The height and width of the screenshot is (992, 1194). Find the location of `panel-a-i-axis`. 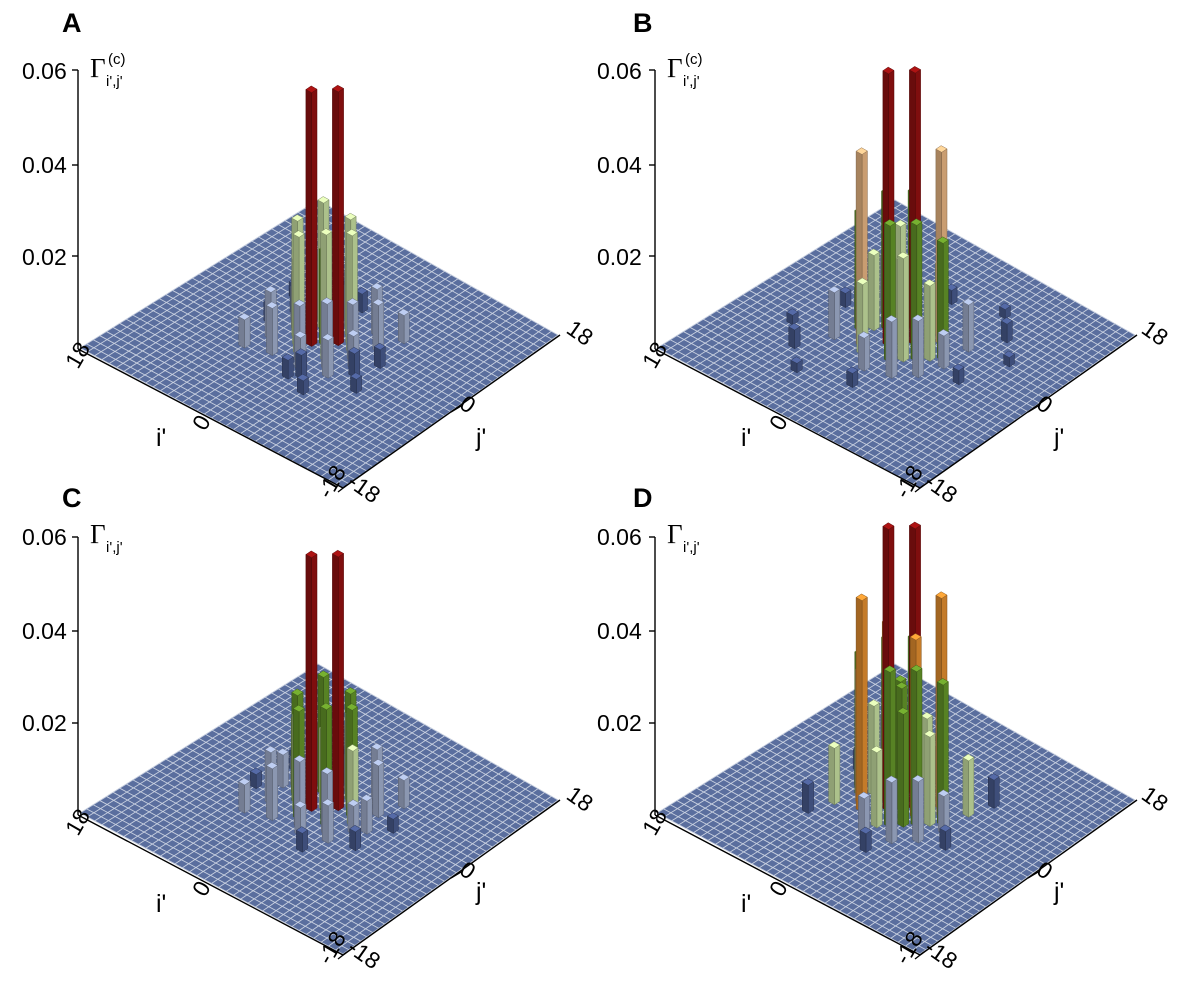

panel-a-i-axis is located at coordinates (210, 418).